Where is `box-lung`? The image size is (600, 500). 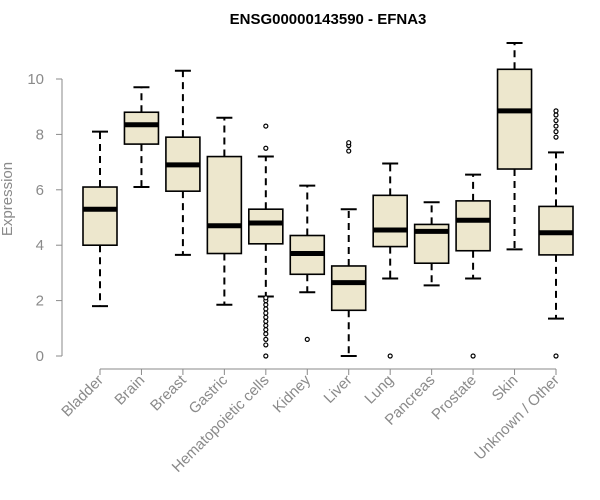 box-lung is located at coordinates (390, 260).